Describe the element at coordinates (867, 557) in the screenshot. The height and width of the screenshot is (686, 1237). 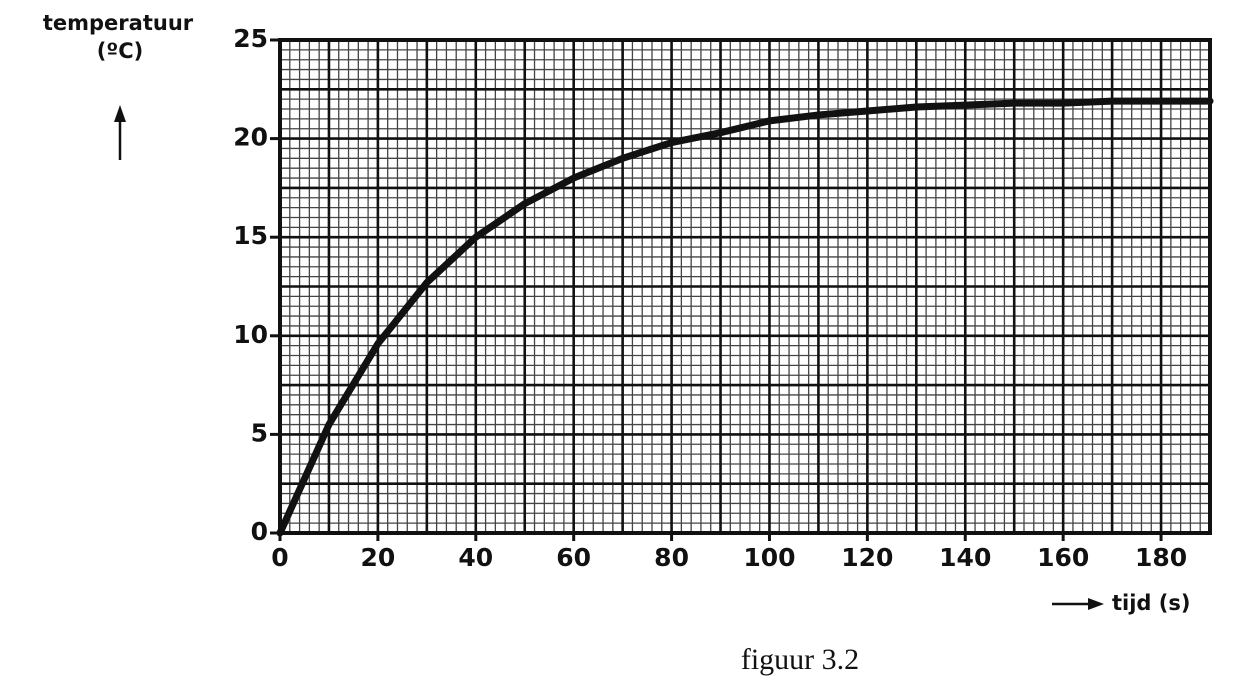
I see `x-tick-label: 120` at that location.